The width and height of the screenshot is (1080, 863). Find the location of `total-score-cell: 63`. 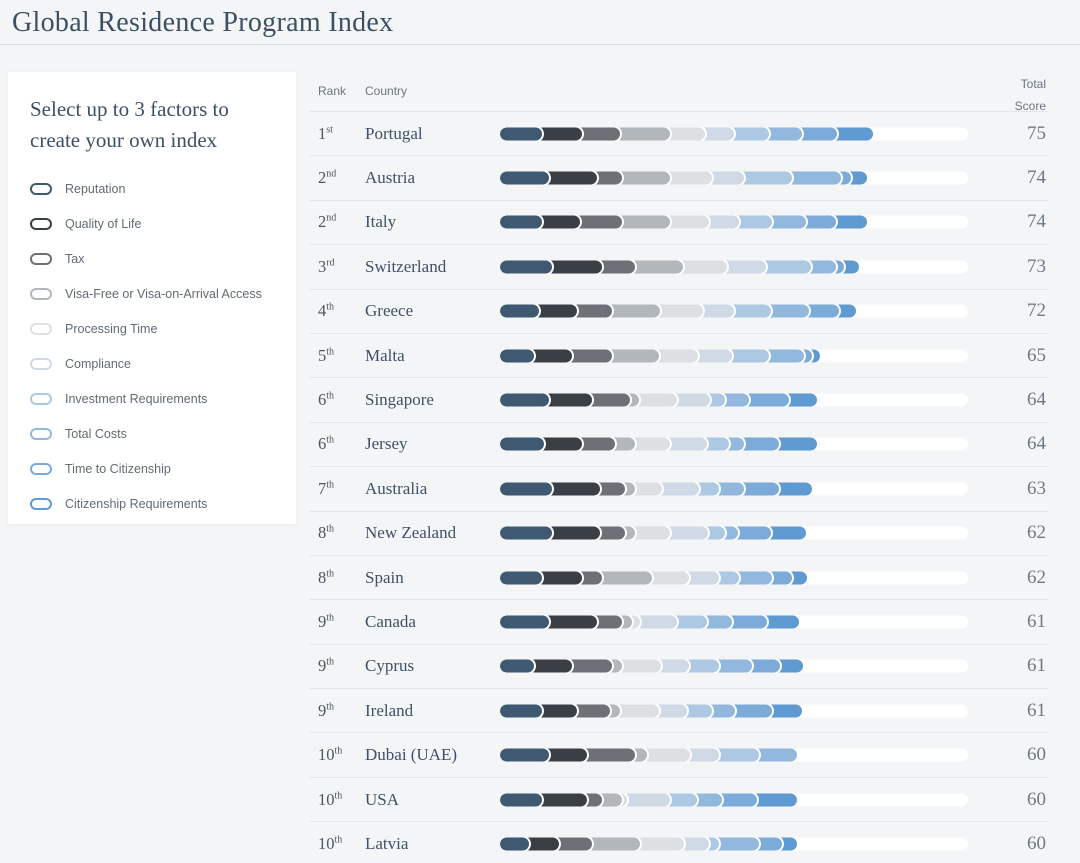

total-score-cell: 63 is located at coordinates (1036, 488).